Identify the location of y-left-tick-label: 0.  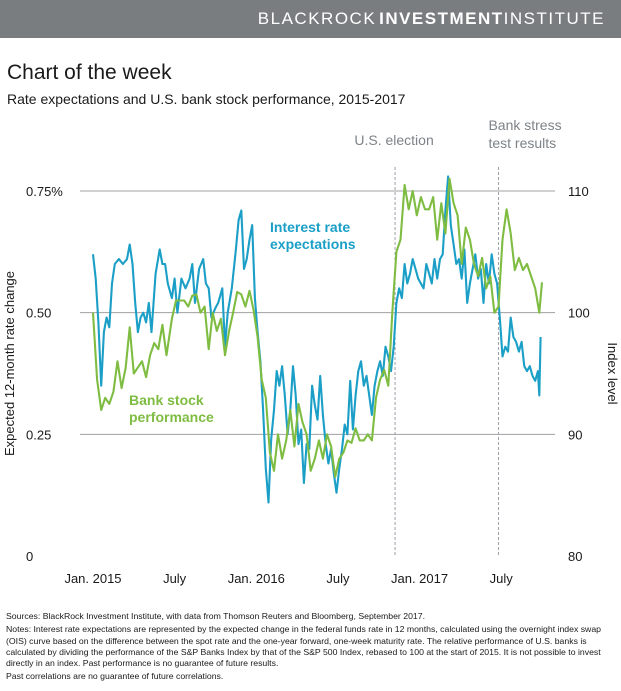
(29, 556).